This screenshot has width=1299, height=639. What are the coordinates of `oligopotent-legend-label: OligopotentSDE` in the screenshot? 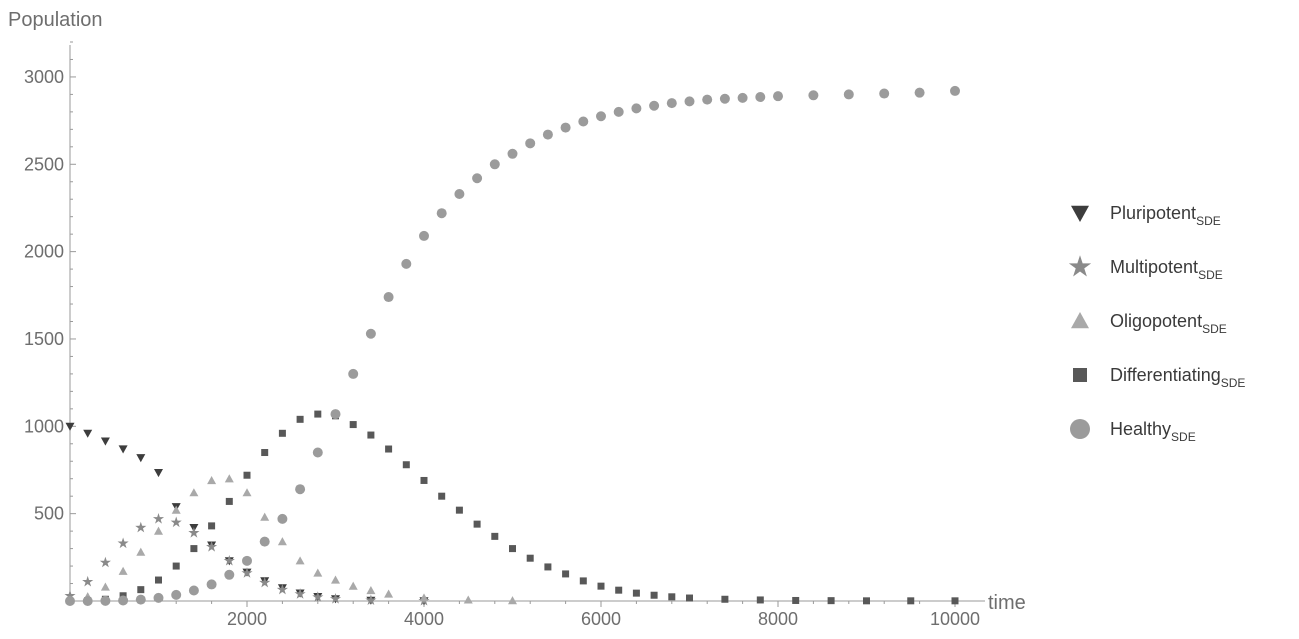 It's located at (1168, 323).